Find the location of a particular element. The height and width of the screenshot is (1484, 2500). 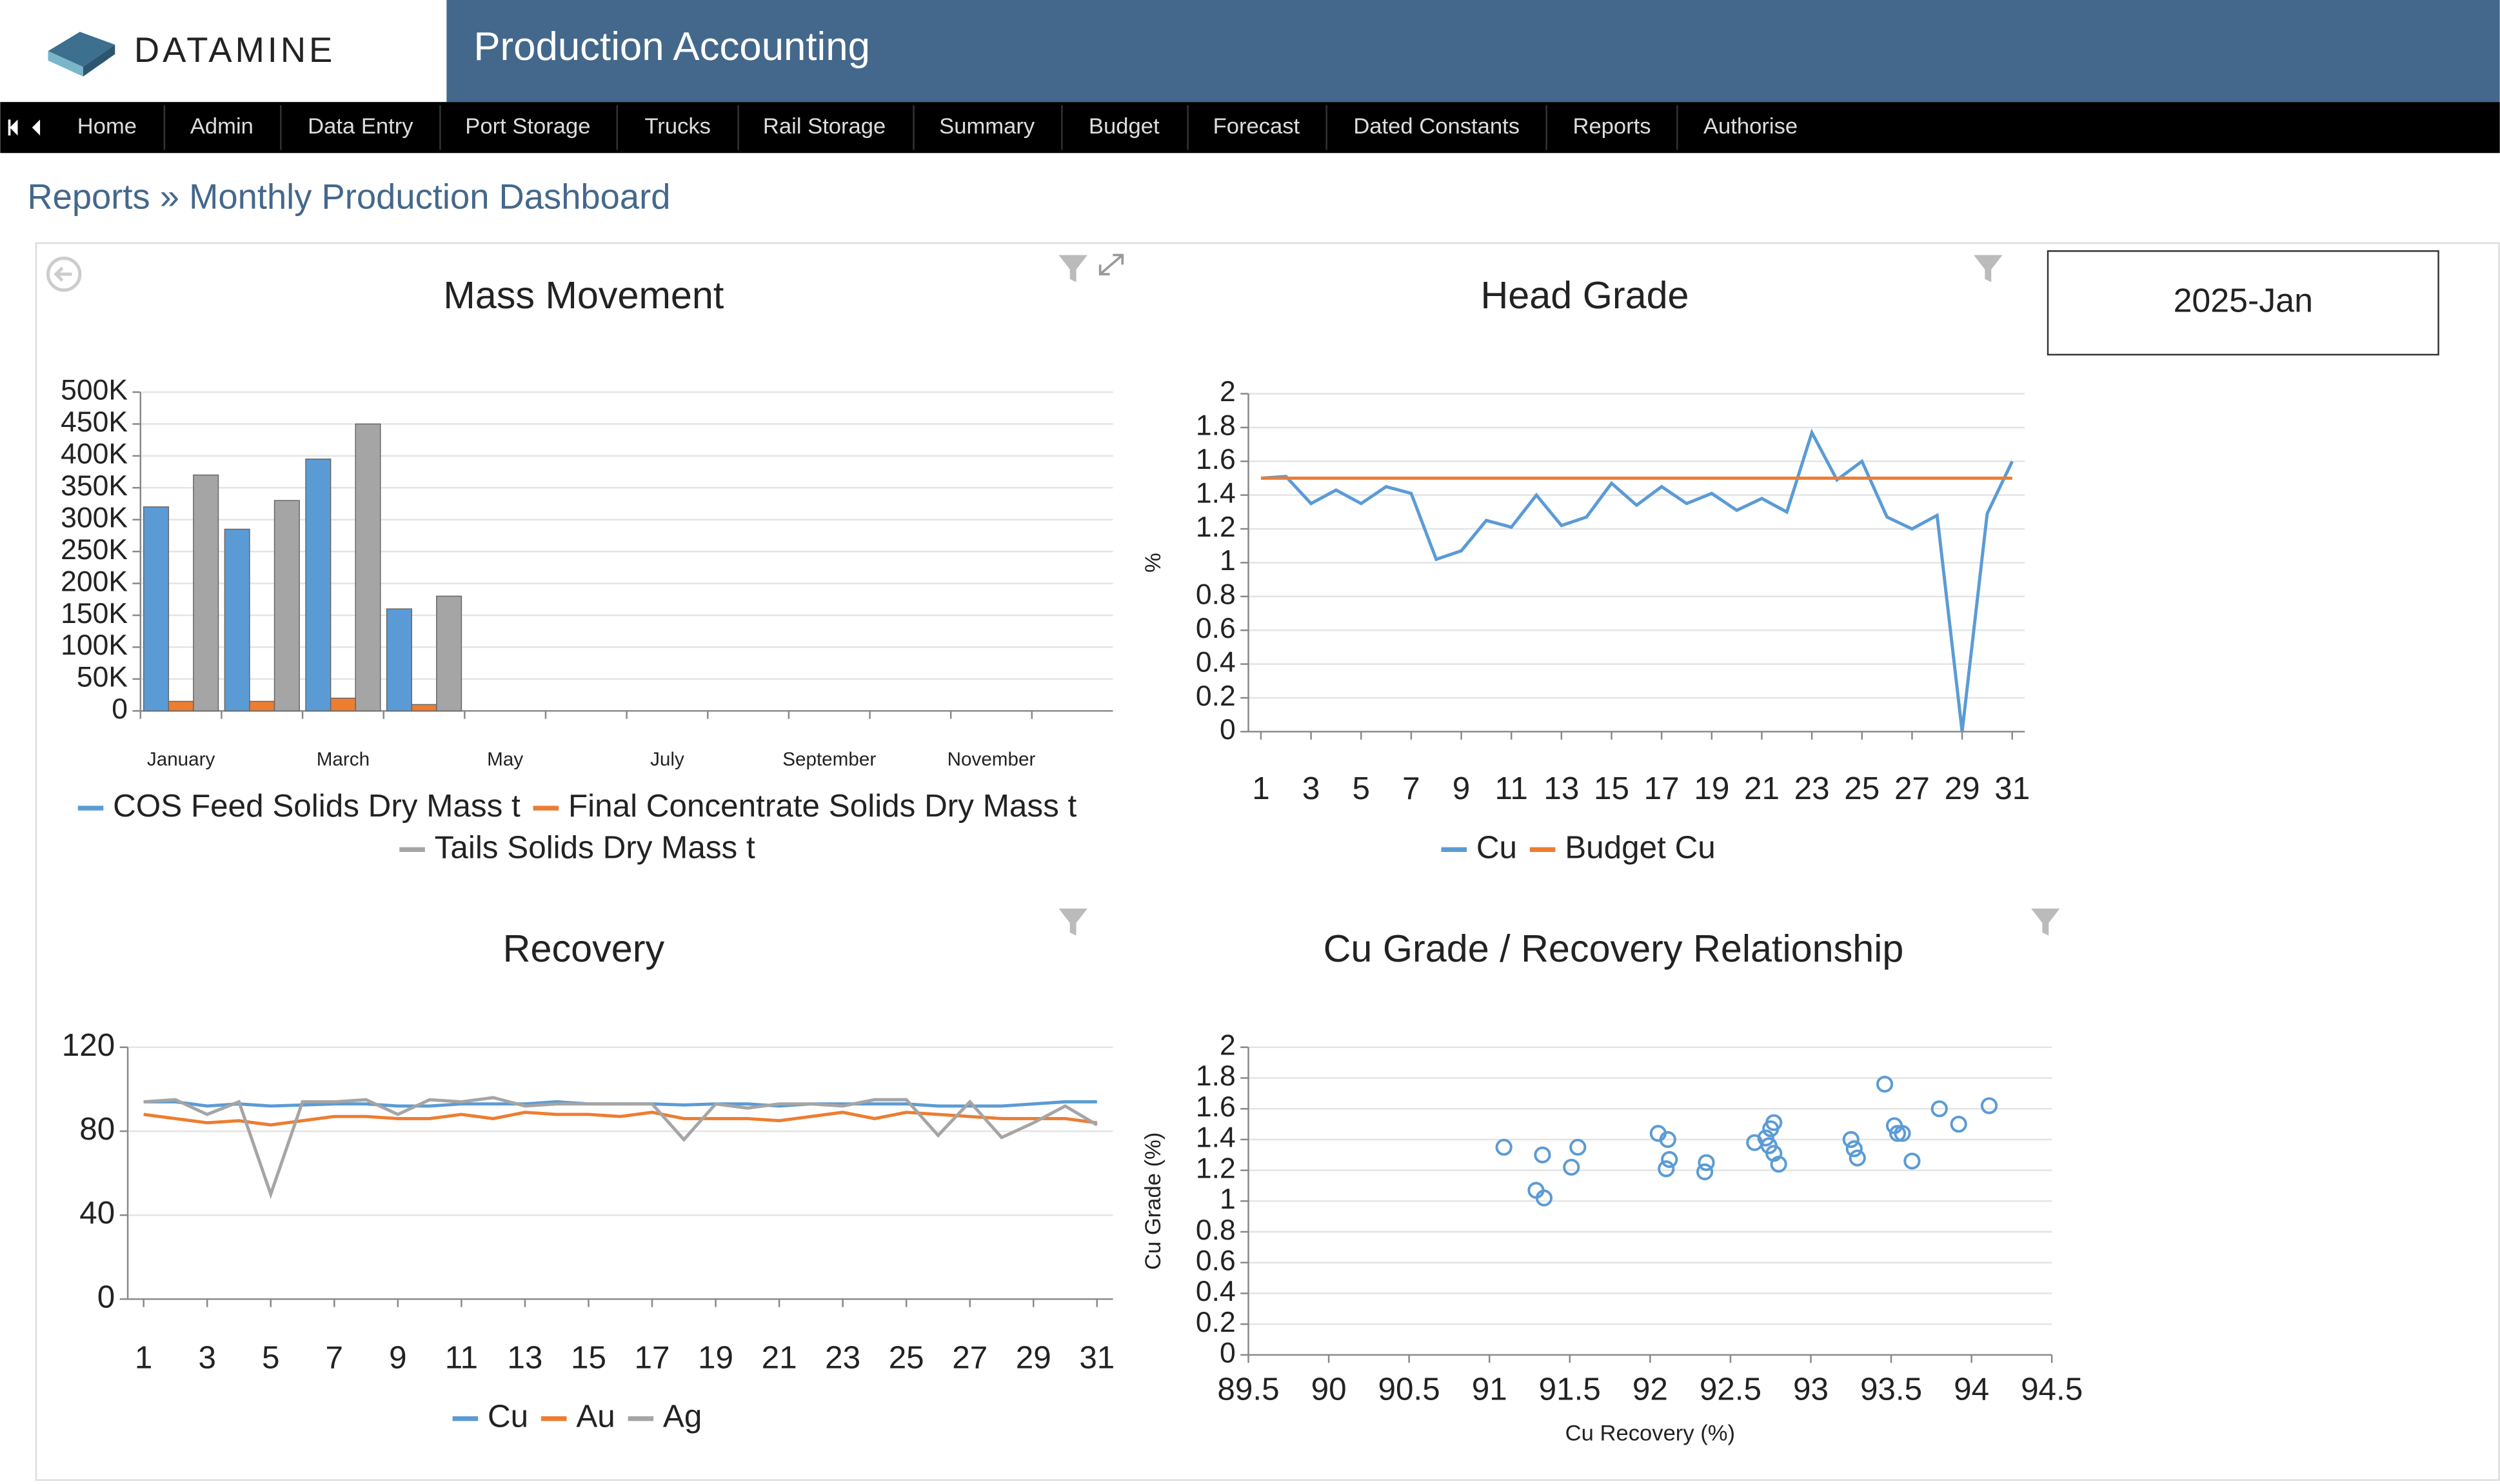

y-tick-label: 0.6 is located at coordinates (1216, 628).